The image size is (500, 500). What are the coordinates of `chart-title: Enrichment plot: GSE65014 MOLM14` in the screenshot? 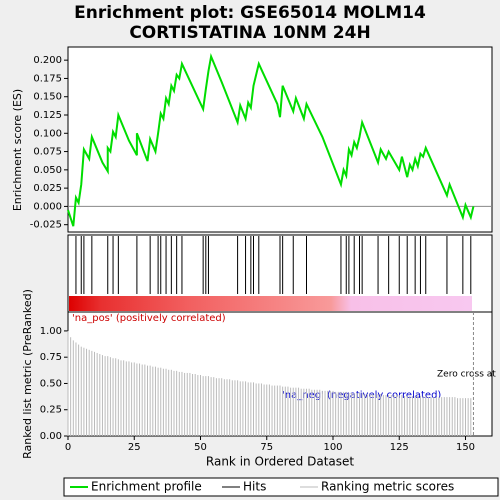 It's located at (250, 13).